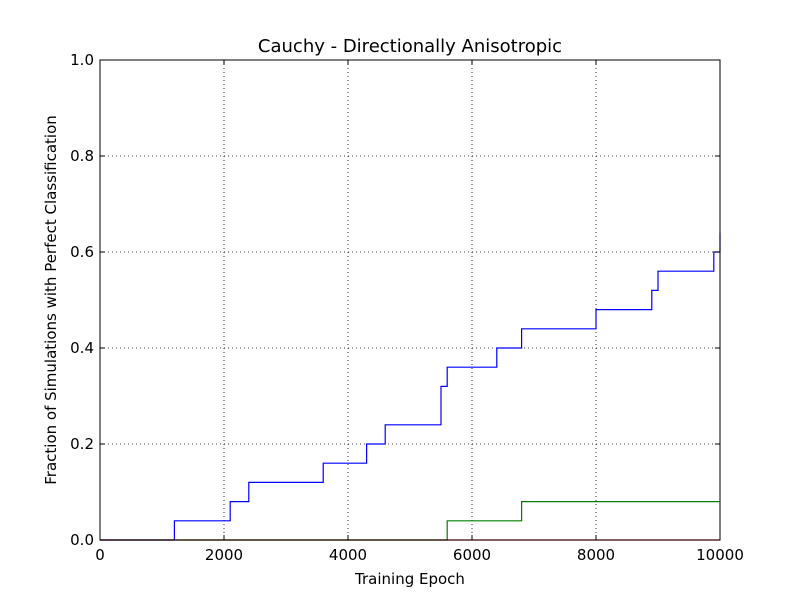  I want to click on y-tick-label: 0.2, so click(82, 444).